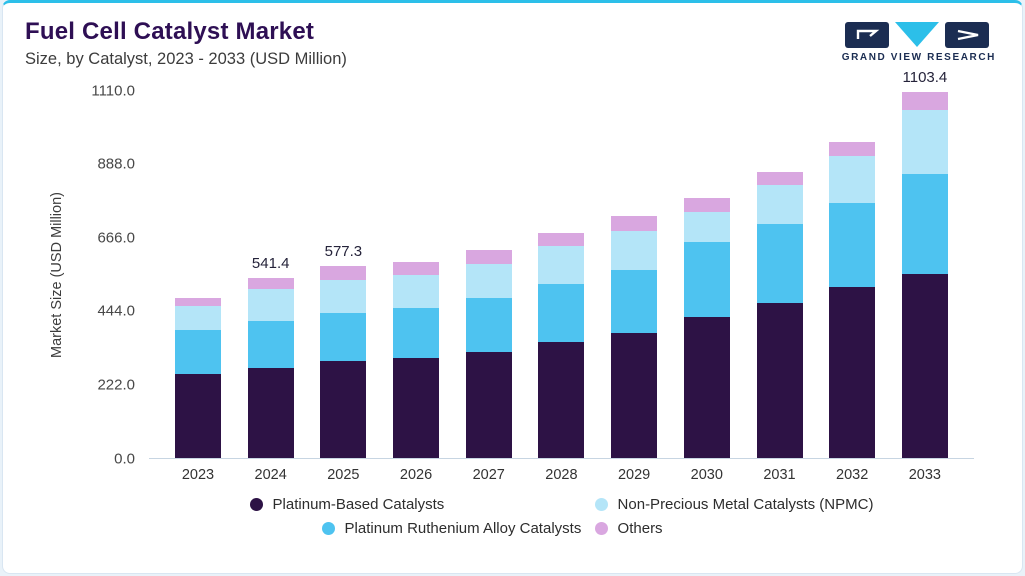 The image size is (1025, 576). I want to click on legend-item: Platinum Ruthenium Alloy Catalysts, so click(458, 528).